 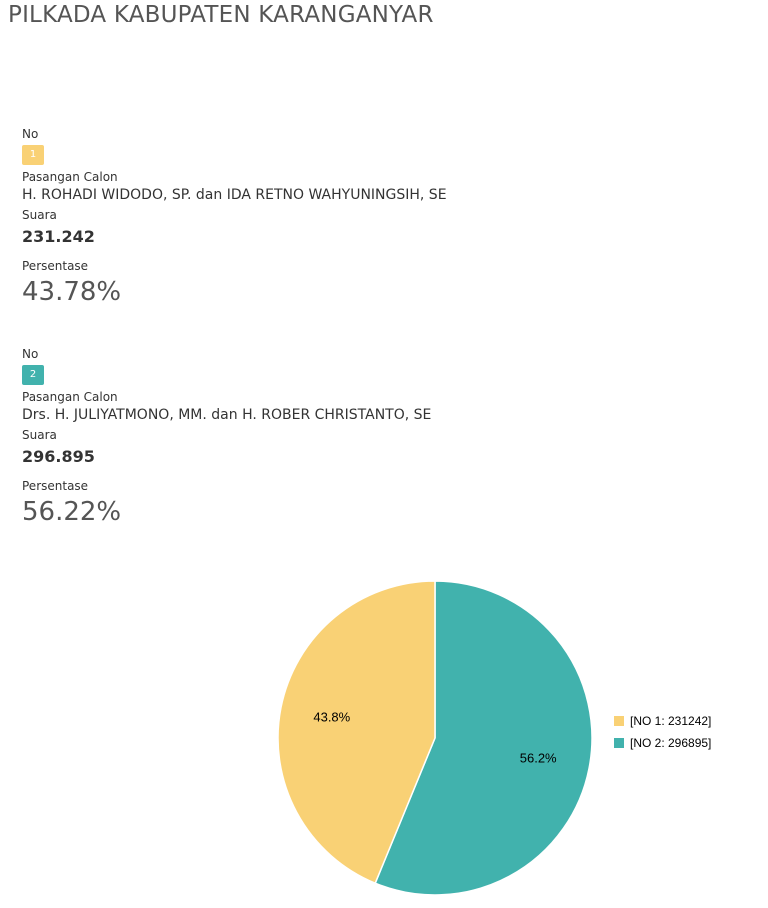 What do you see at coordinates (538, 757) in the screenshot?
I see `pie-slice-label-2: 56.2%` at bounding box center [538, 757].